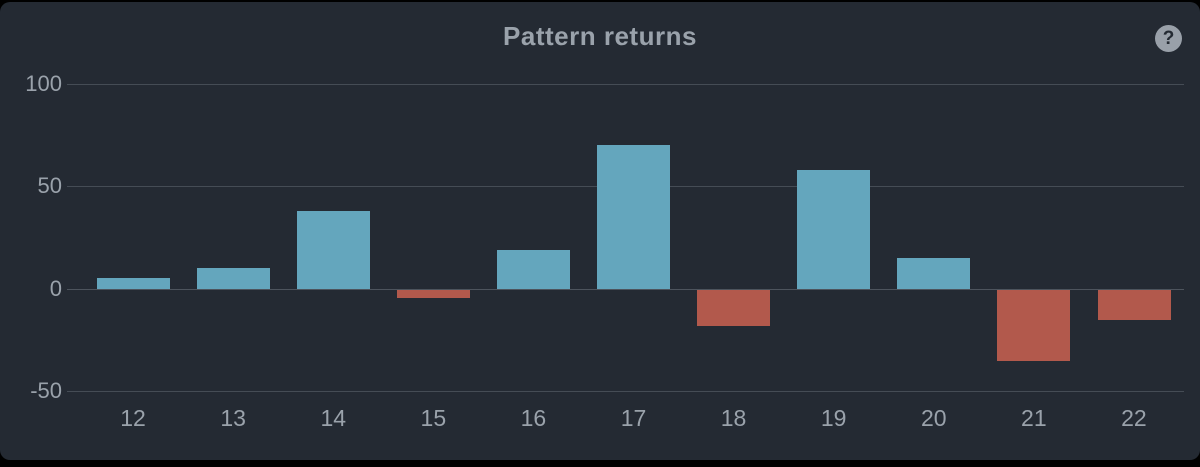 The height and width of the screenshot is (467, 1200). I want to click on x-axis-label: 15, so click(433, 418).